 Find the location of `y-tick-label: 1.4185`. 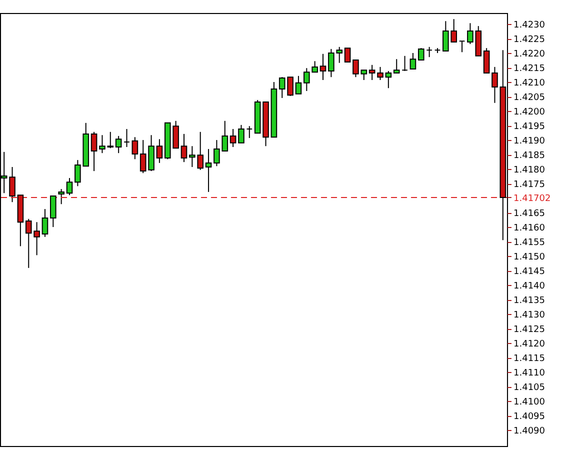

y-tick-label: 1.4185 is located at coordinates (529, 156).